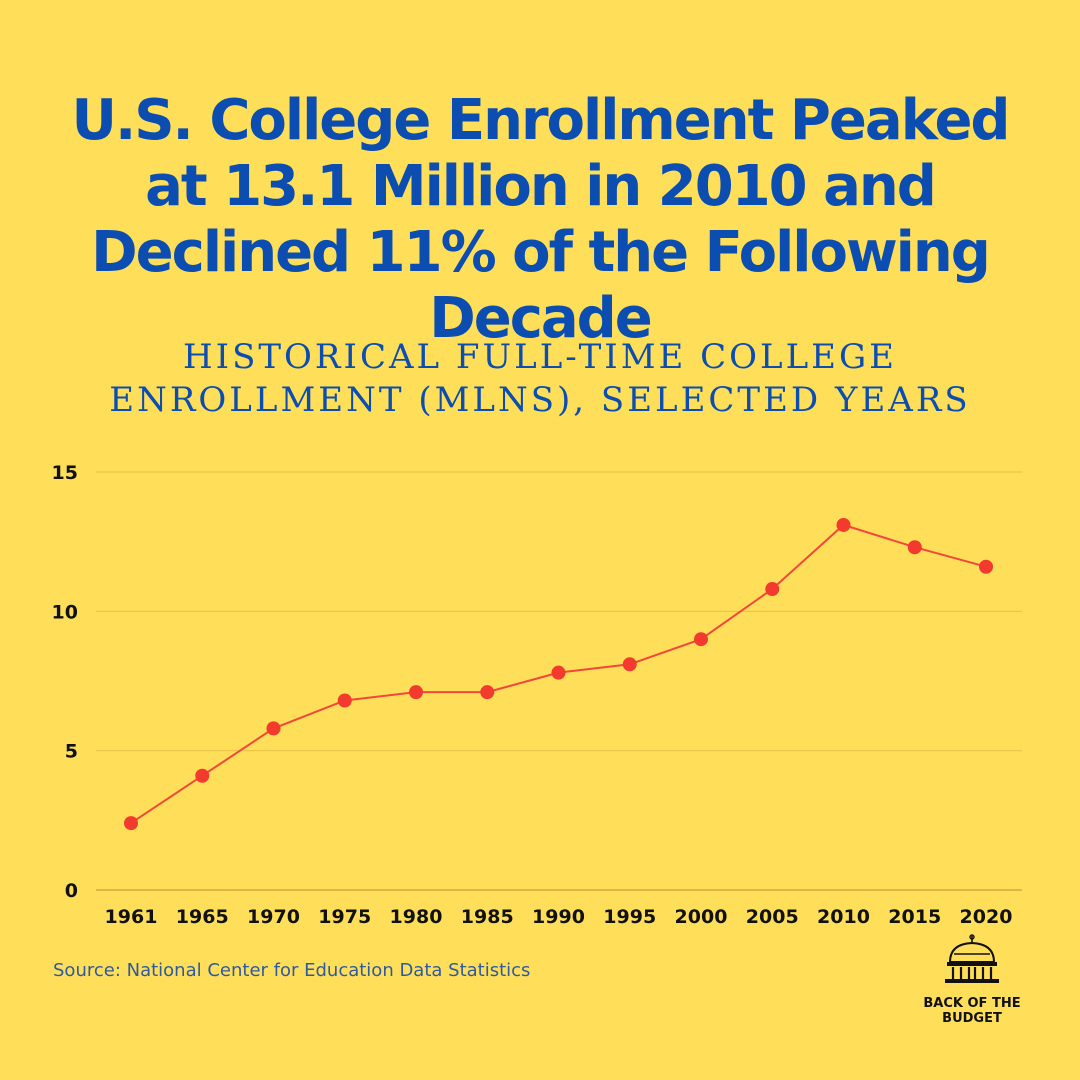 The width and height of the screenshot is (1080, 1080). What do you see at coordinates (914, 917) in the screenshot?
I see `x-tick-label: 2015` at bounding box center [914, 917].